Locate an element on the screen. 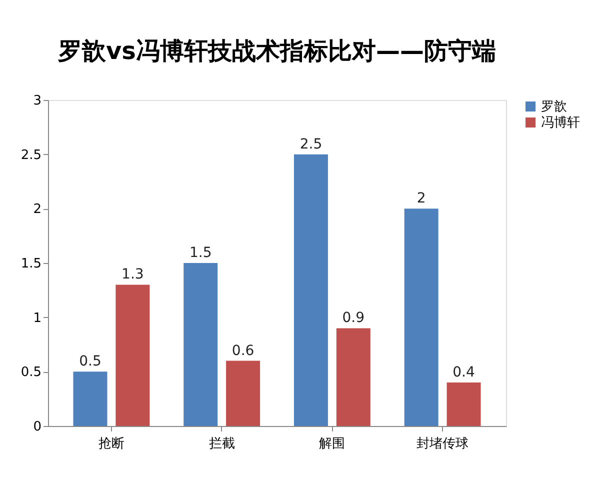 The height and width of the screenshot is (480, 600). legend-label: 冯博轩 is located at coordinates (560, 123).